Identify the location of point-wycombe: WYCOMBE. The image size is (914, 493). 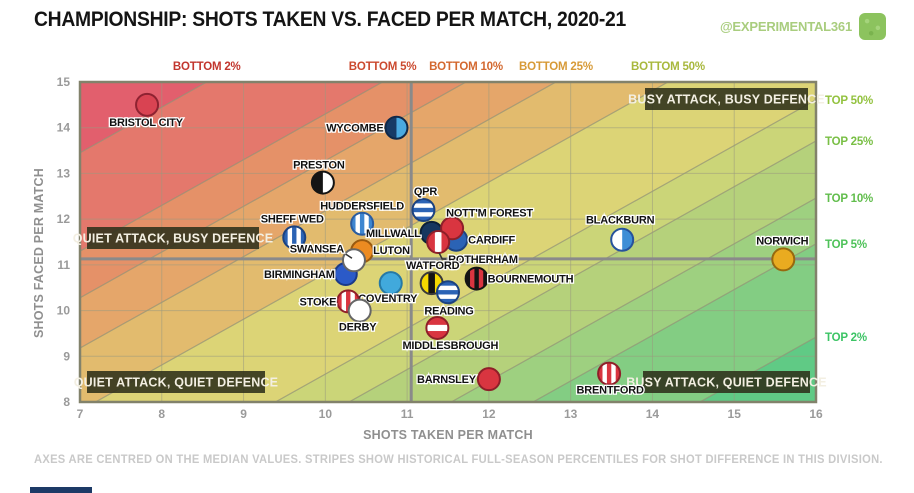
(367, 127).